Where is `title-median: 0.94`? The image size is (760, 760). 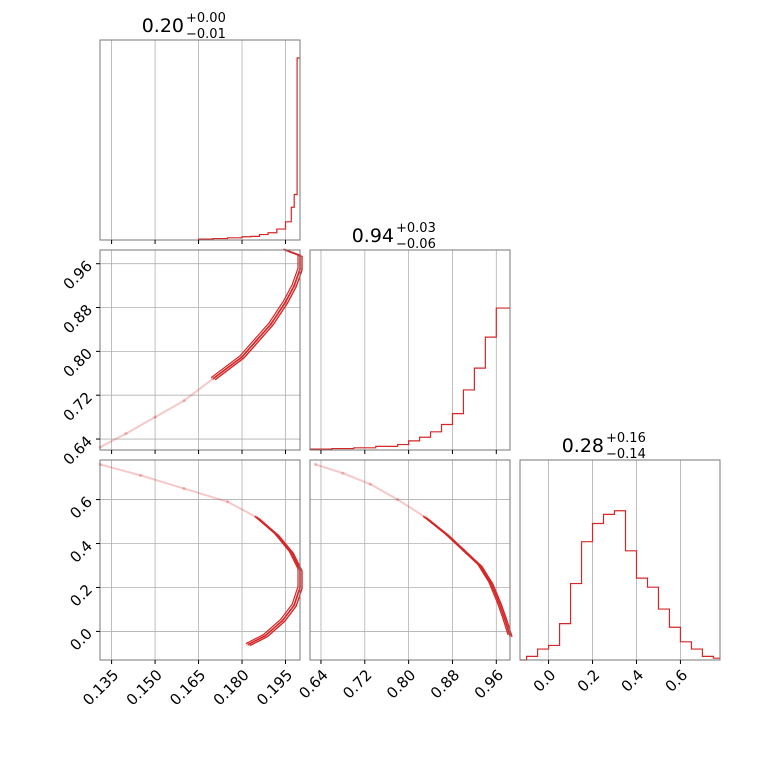 title-median: 0.94 is located at coordinates (373, 236).